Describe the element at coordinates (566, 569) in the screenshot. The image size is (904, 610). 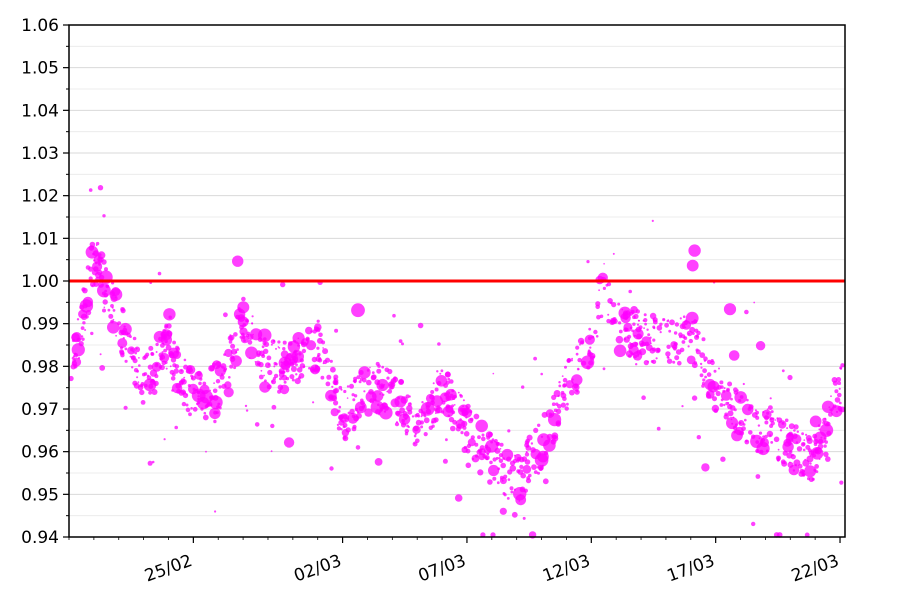
I see `x-tick-label: 12/03` at that location.